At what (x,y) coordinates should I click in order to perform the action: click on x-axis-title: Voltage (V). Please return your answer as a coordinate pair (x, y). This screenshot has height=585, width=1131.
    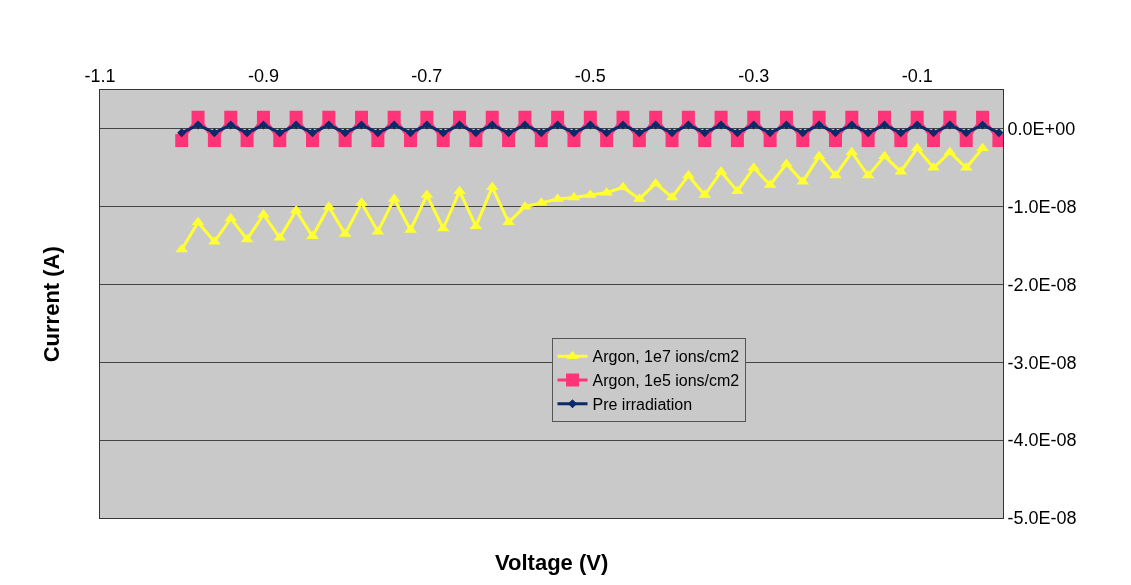
    Looking at the image, I should click on (552, 562).